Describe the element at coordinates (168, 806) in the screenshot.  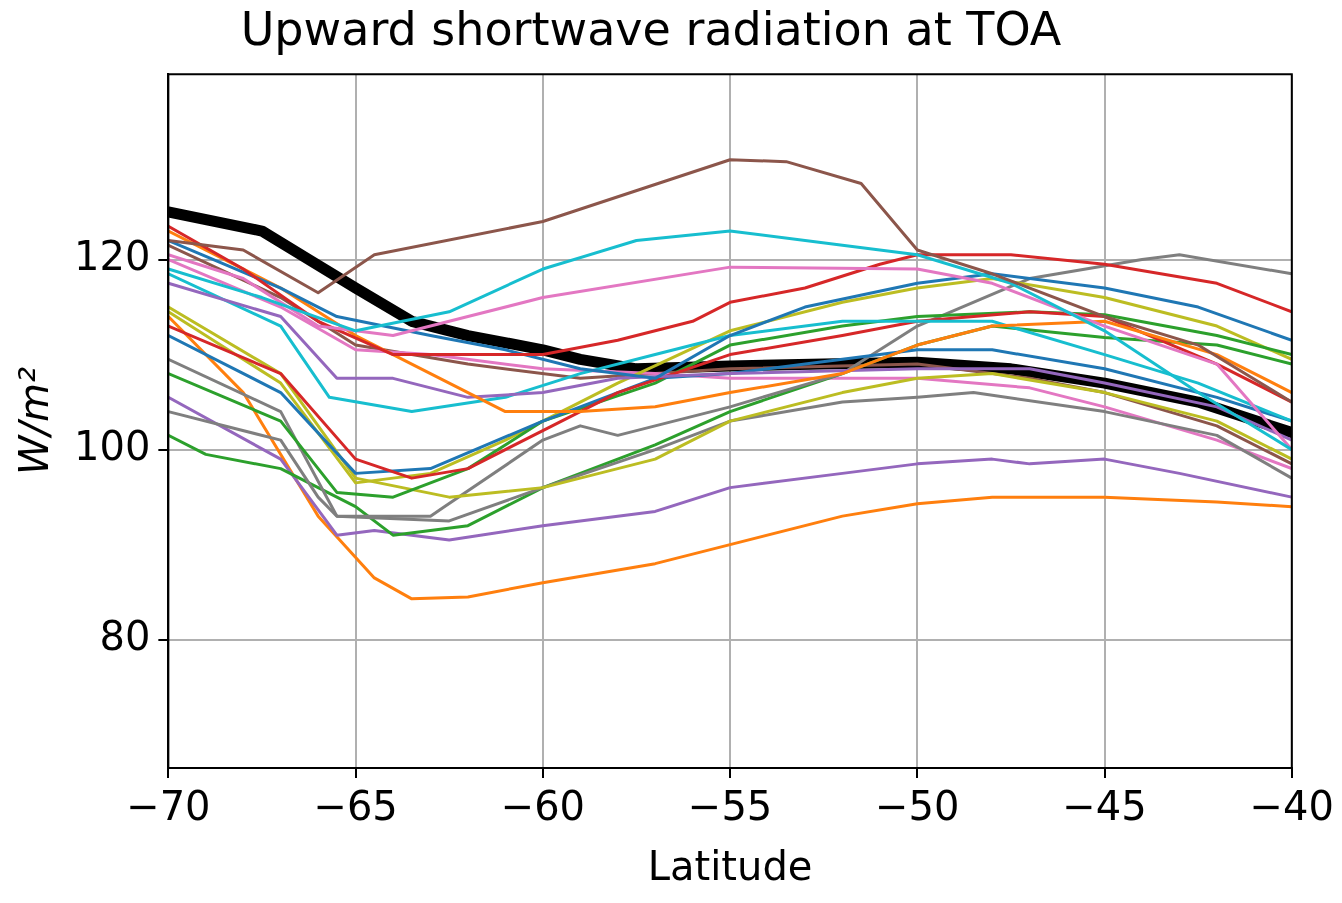
I see `x-tick-label: −70` at that location.